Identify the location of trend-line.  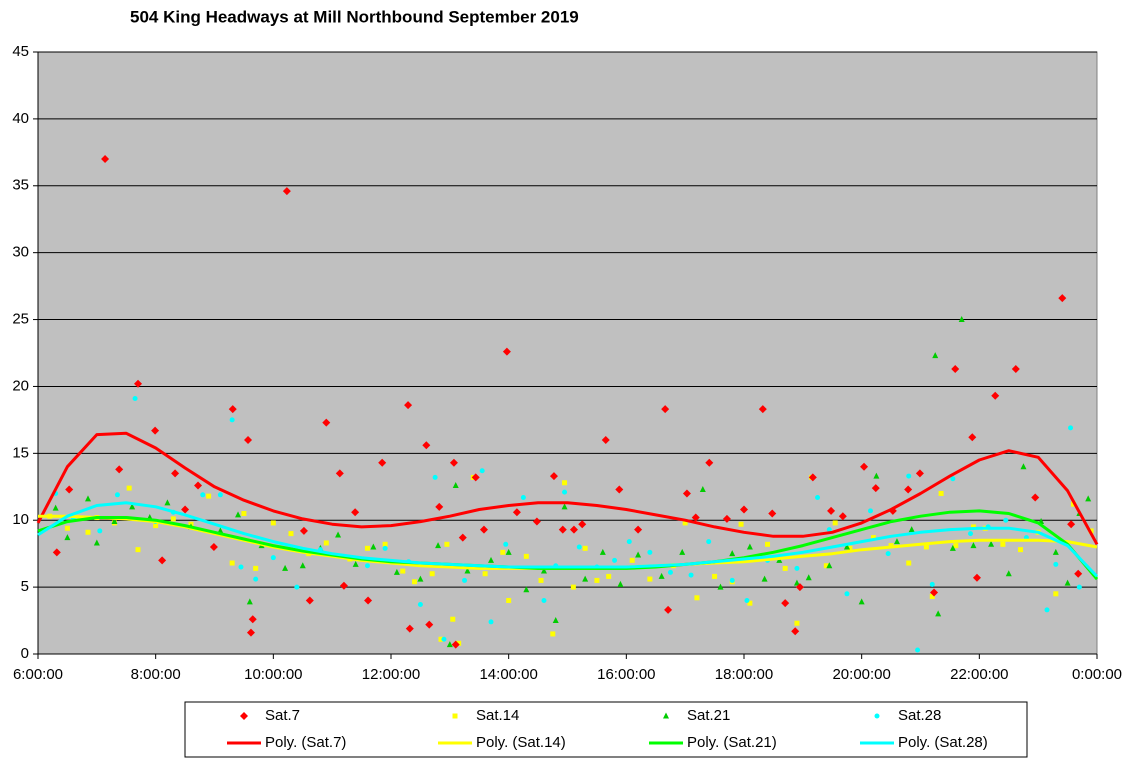
(568, 539).